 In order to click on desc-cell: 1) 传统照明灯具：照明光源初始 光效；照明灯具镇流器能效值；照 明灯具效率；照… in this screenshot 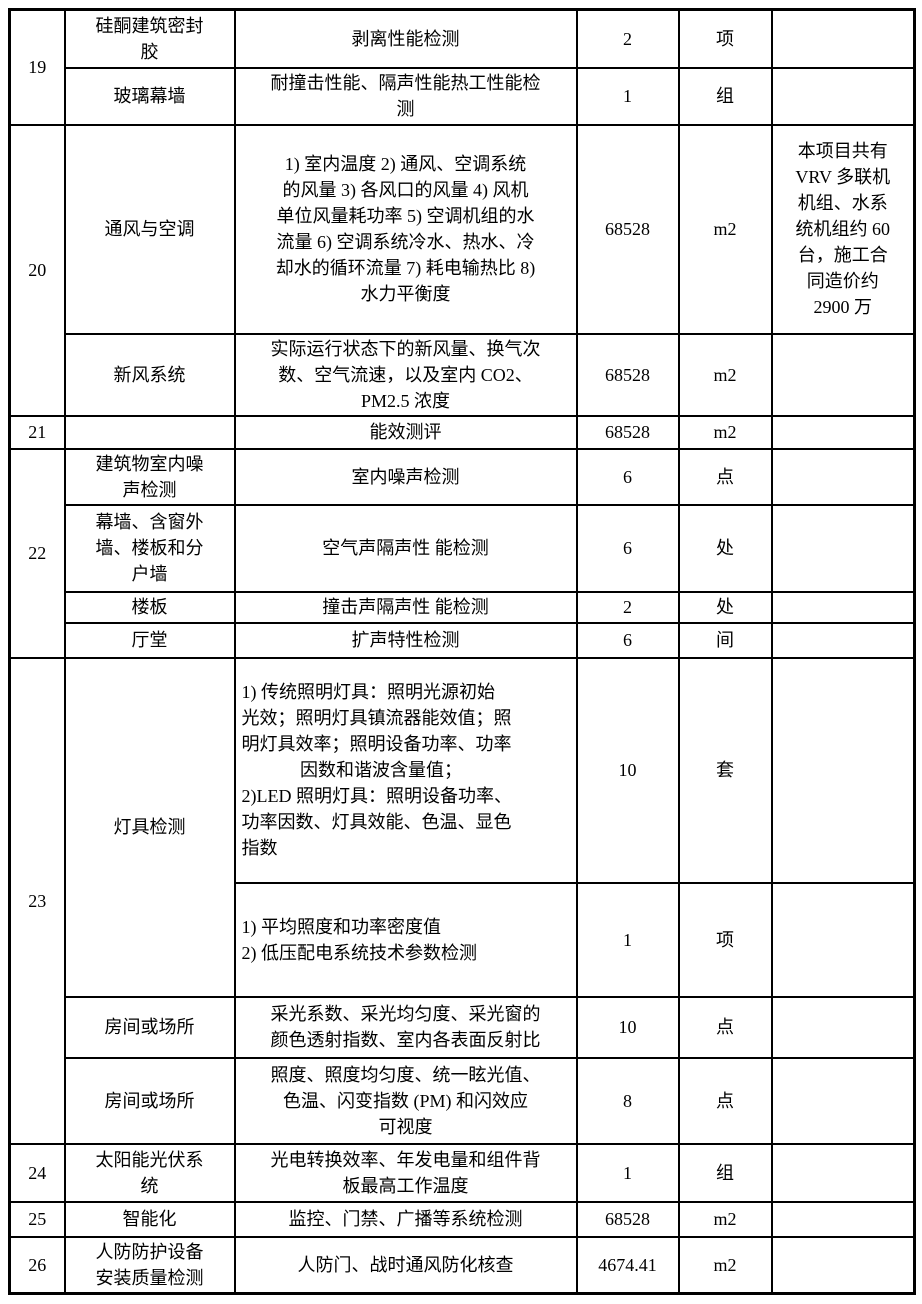, I will do `click(405, 770)`.